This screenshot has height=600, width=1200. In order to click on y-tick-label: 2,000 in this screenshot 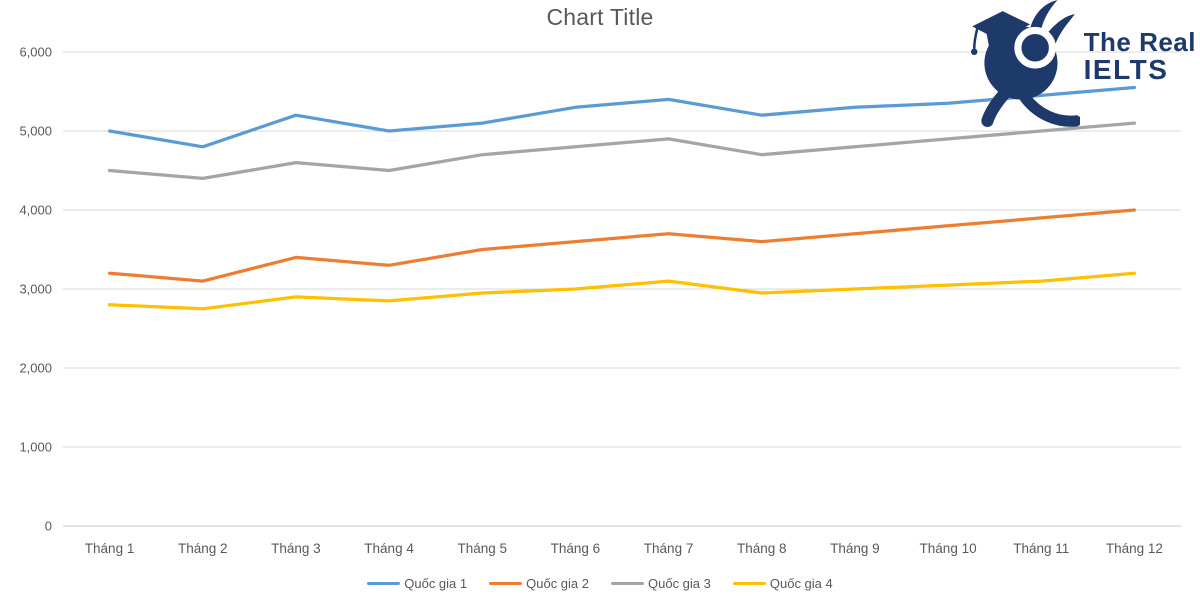, I will do `click(35, 368)`.